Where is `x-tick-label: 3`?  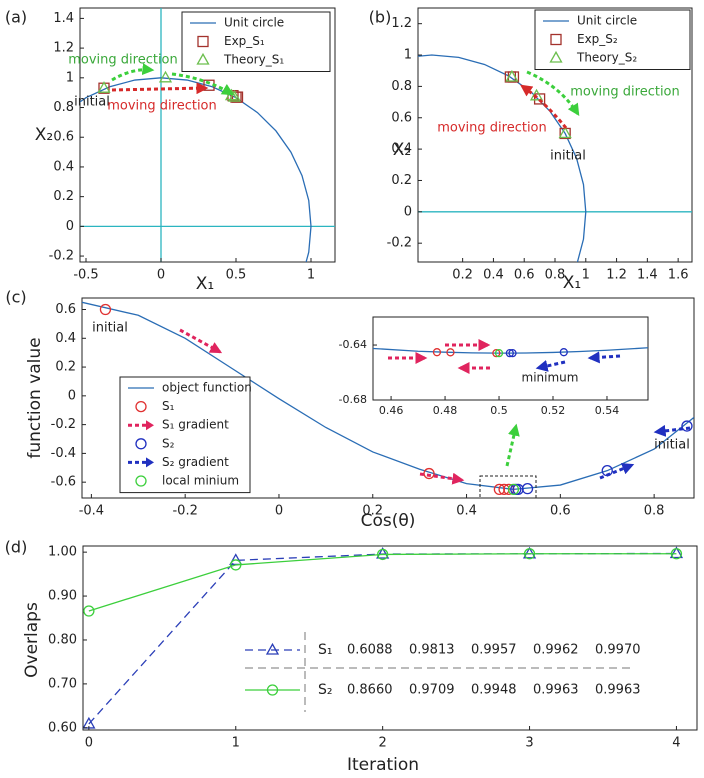 x-tick-label: 3 is located at coordinates (529, 743).